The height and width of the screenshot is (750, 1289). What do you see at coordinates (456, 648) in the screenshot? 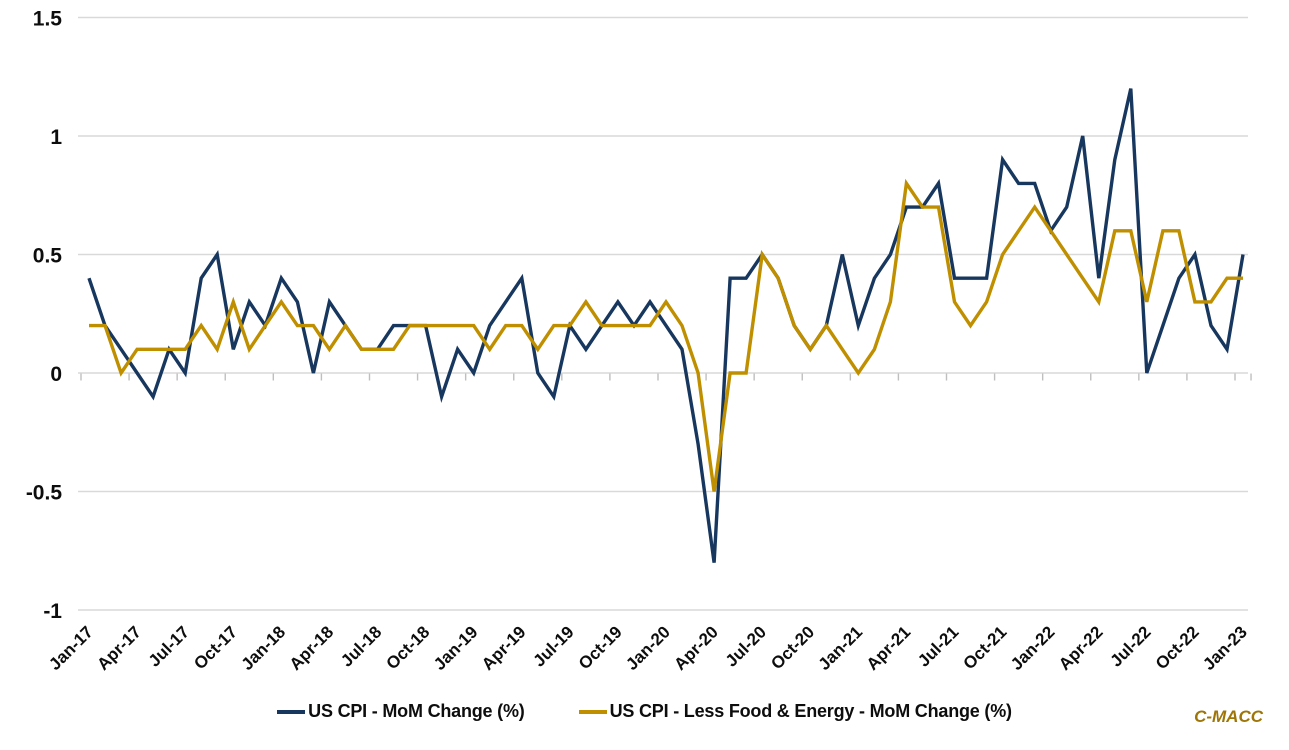
I see `x-axis-tick-label: Jan-19` at bounding box center [456, 648].